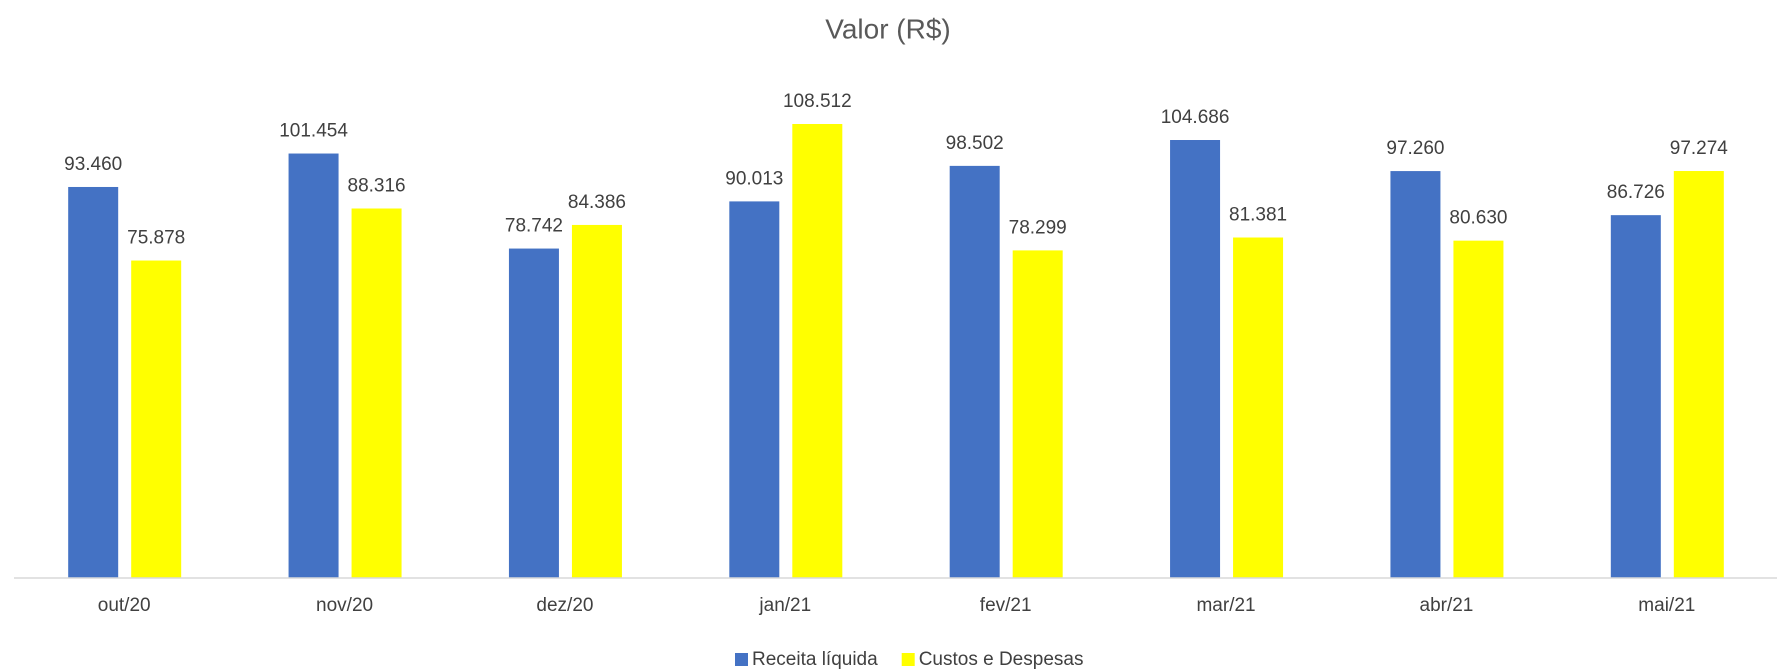  What do you see at coordinates (1001, 659) in the screenshot?
I see `legend-label: Custos e Despesas` at bounding box center [1001, 659].